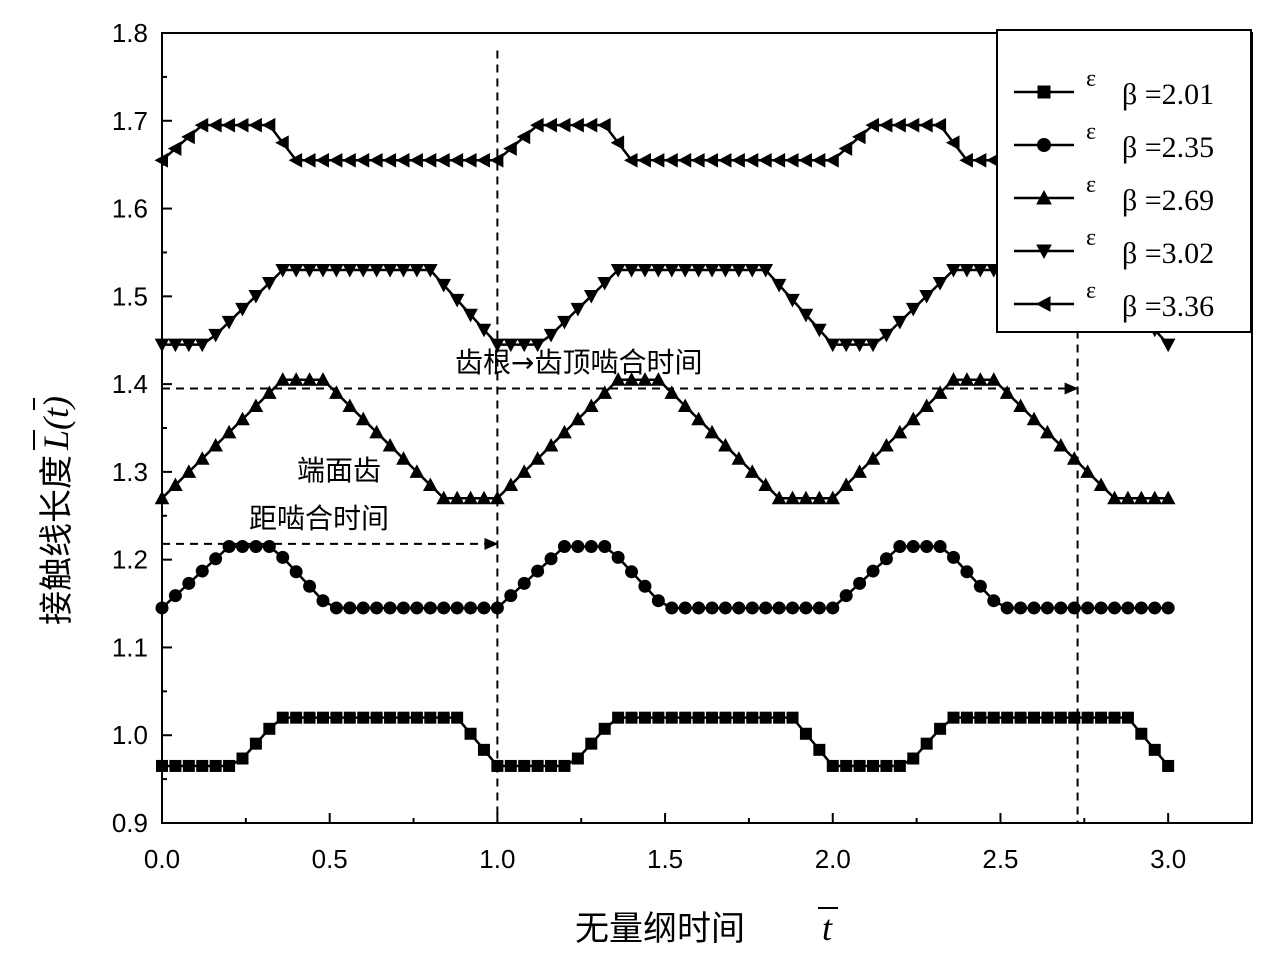  I want to click on legend-item-5: ε β =3.36, so click(1114, 300).